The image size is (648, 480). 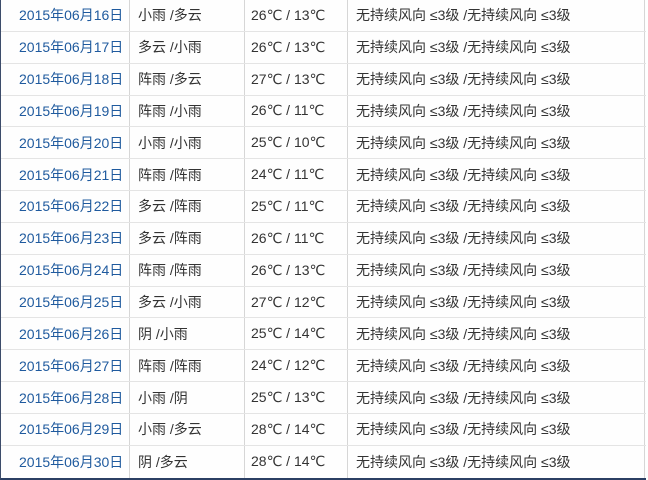 What do you see at coordinates (65, 334) in the screenshot?
I see `date-link: 2015年06月26日` at bounding box center [65, 334].